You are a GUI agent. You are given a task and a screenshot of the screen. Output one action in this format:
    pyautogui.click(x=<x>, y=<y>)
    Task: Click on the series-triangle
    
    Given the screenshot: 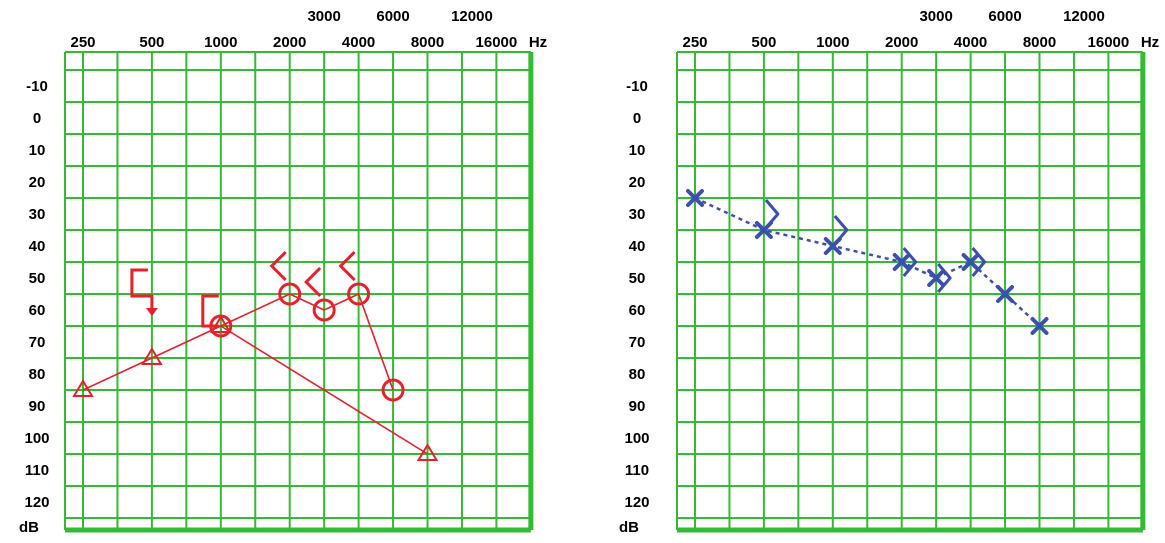 What is the action you would take?
    pyautogui.click(x=255, y=388)
    